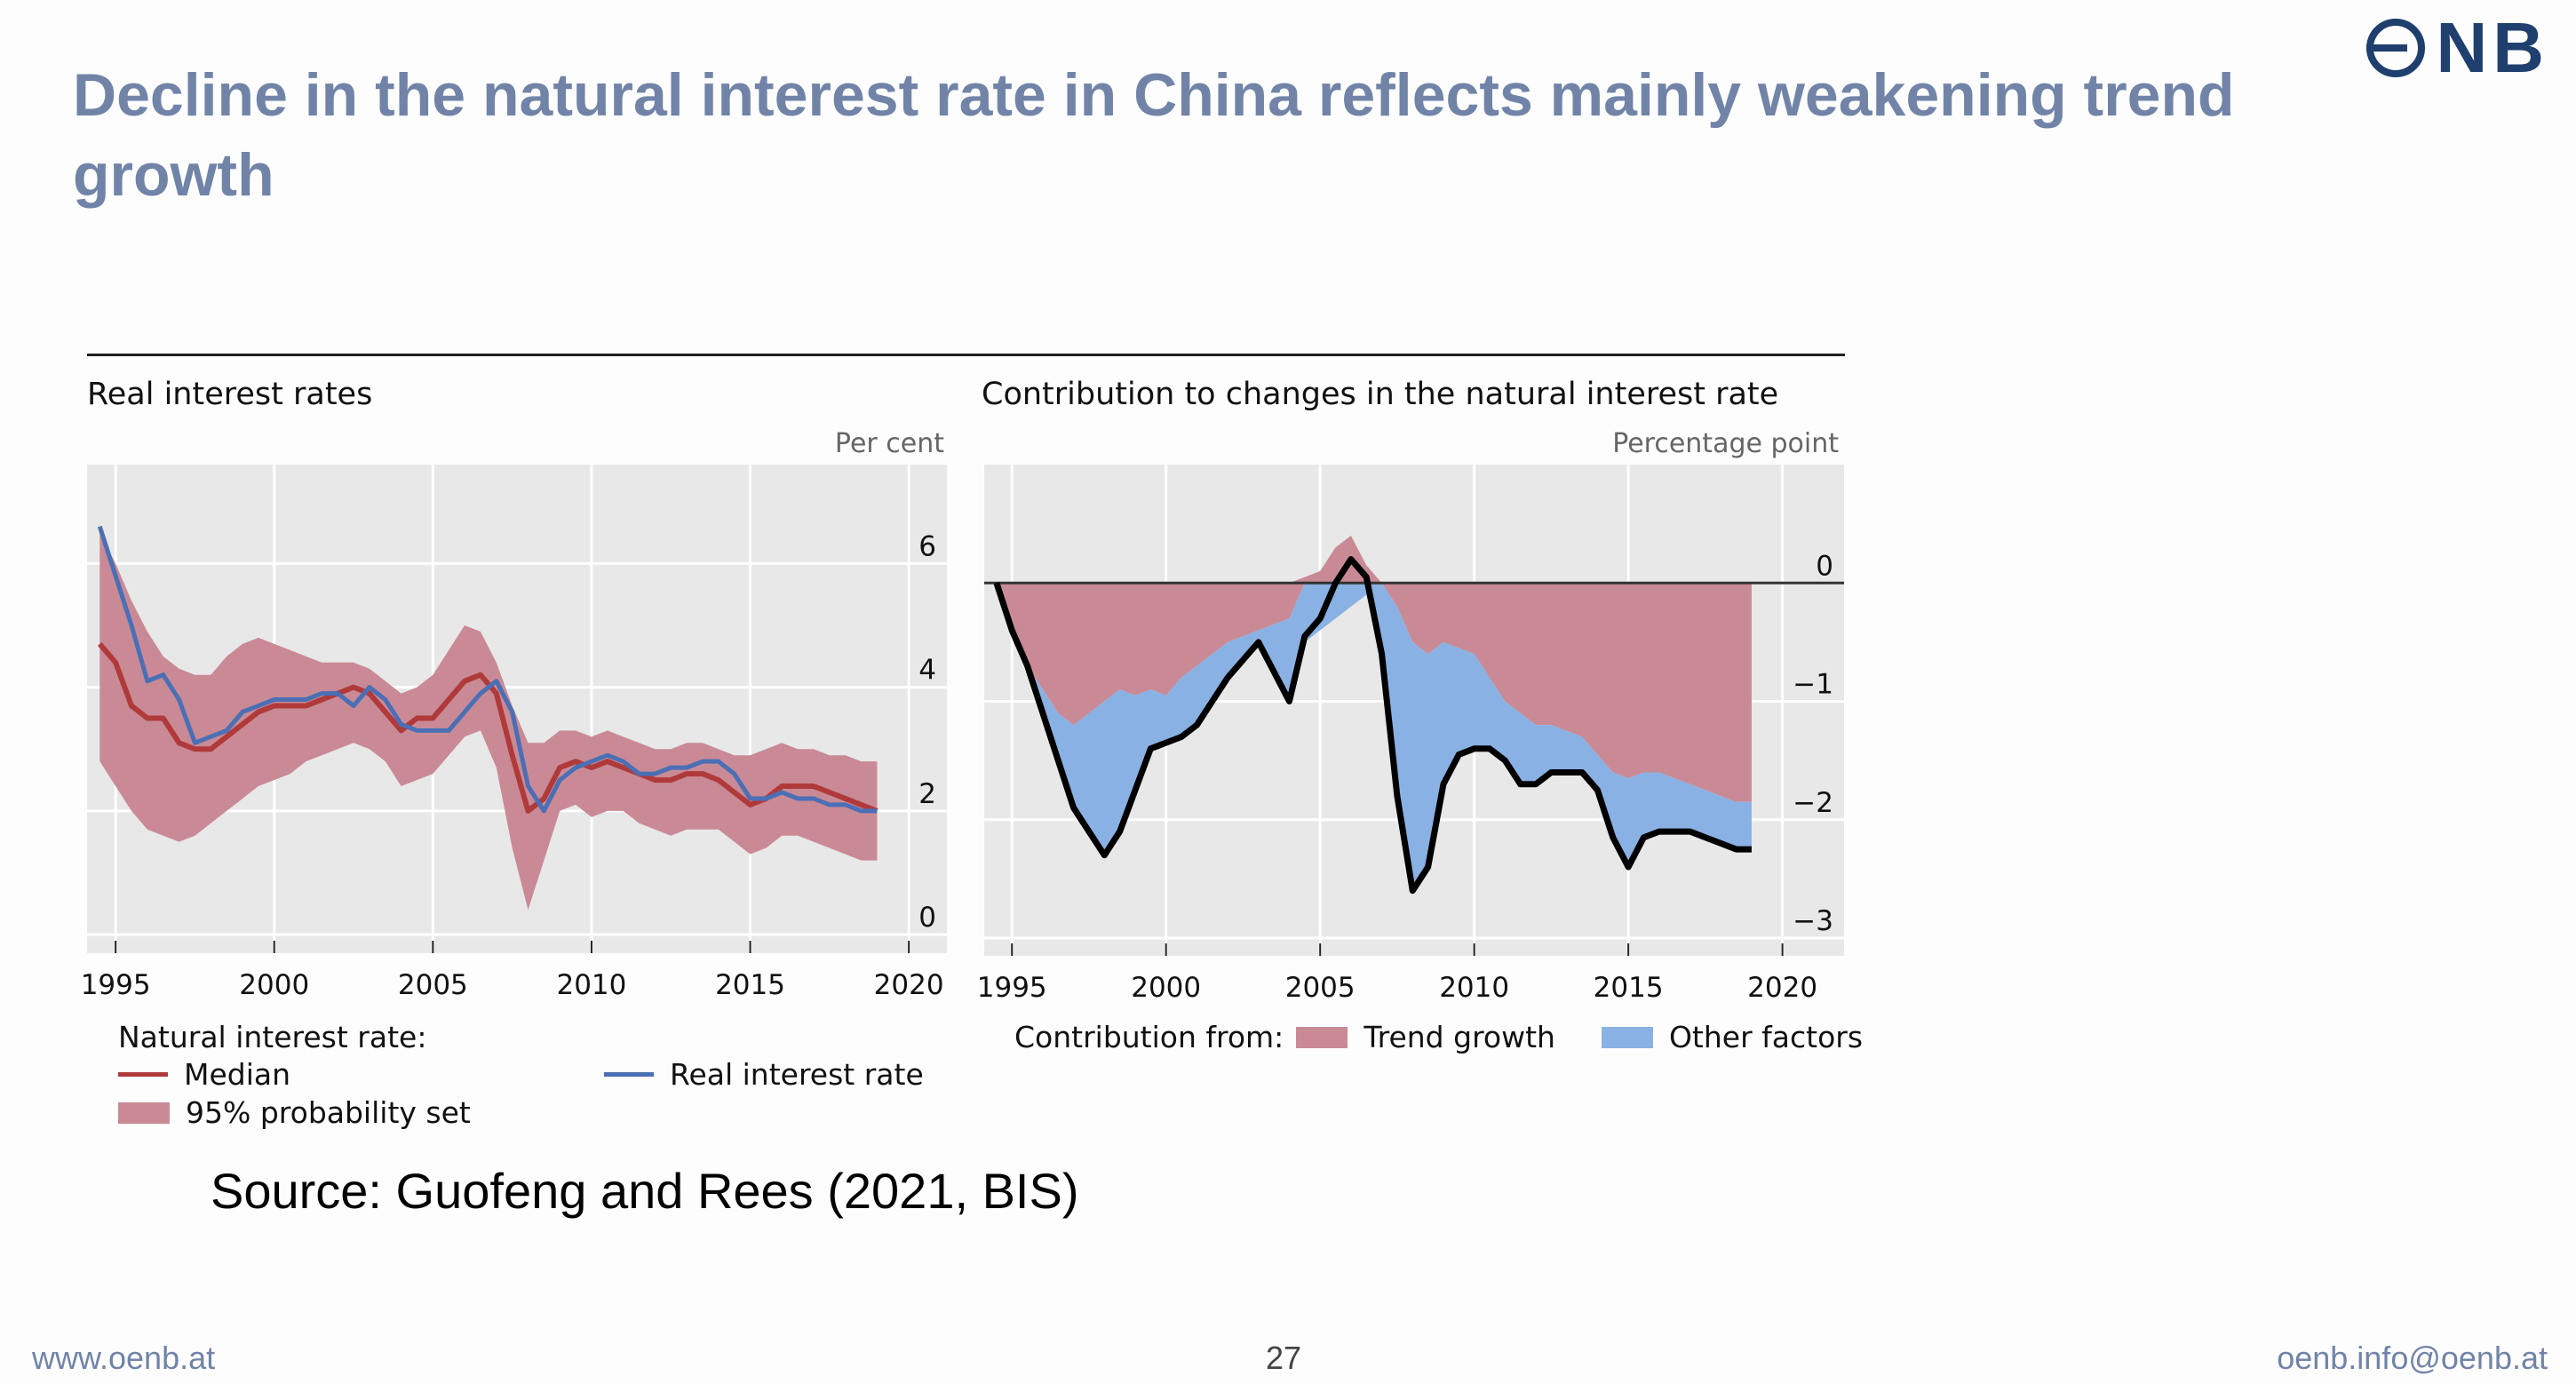 This screenshot has width=2576, height=1384. Describe the element at coordinates (2396, 48) in the screenshot. I see `euro-symbol-icon` at that location.